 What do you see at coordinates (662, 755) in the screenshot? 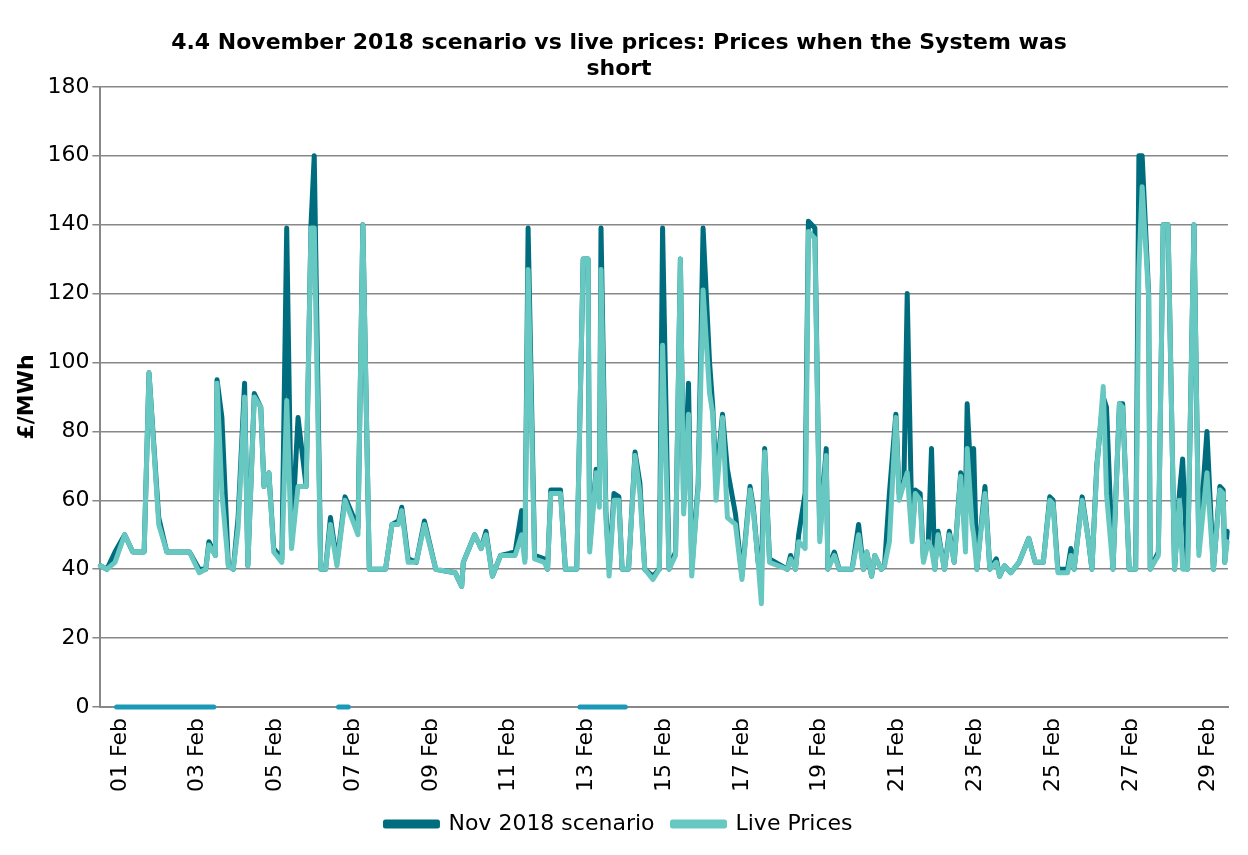
I see `x-tick-label: 15 Feb` at bounding box center [662, 755].